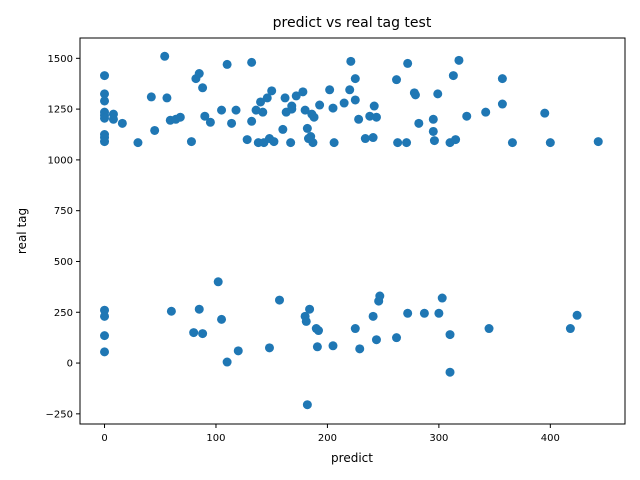 The image size is (640, 480). I want to click on y-tick-label: 1500, so click(60, 59).